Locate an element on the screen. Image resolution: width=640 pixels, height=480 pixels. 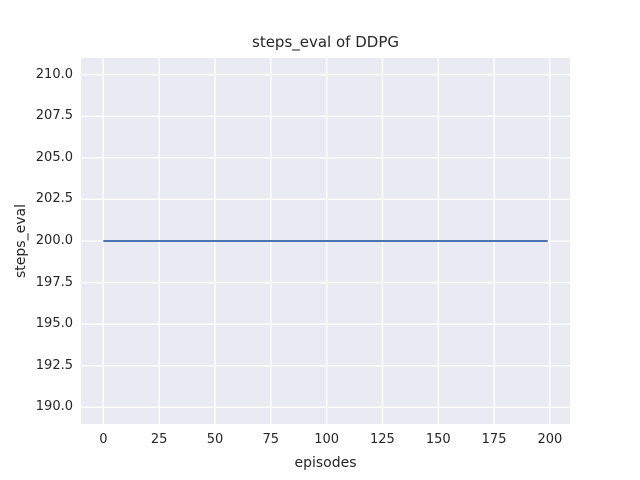
y-tick-label: 192.5 is located at coordinates (54, 365).